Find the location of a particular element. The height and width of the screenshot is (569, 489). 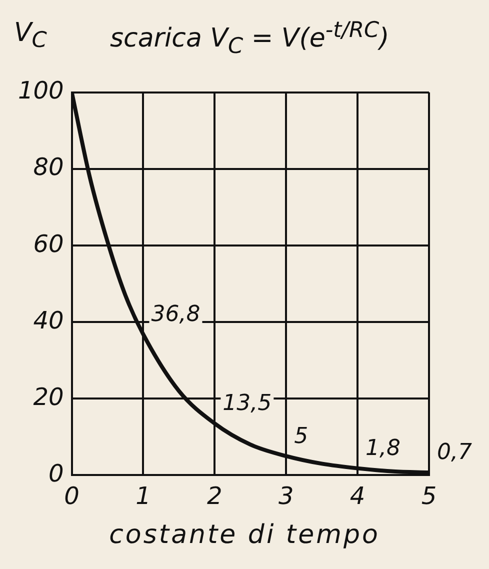

data-label: 0,7 is located at coordinates (454, 453).